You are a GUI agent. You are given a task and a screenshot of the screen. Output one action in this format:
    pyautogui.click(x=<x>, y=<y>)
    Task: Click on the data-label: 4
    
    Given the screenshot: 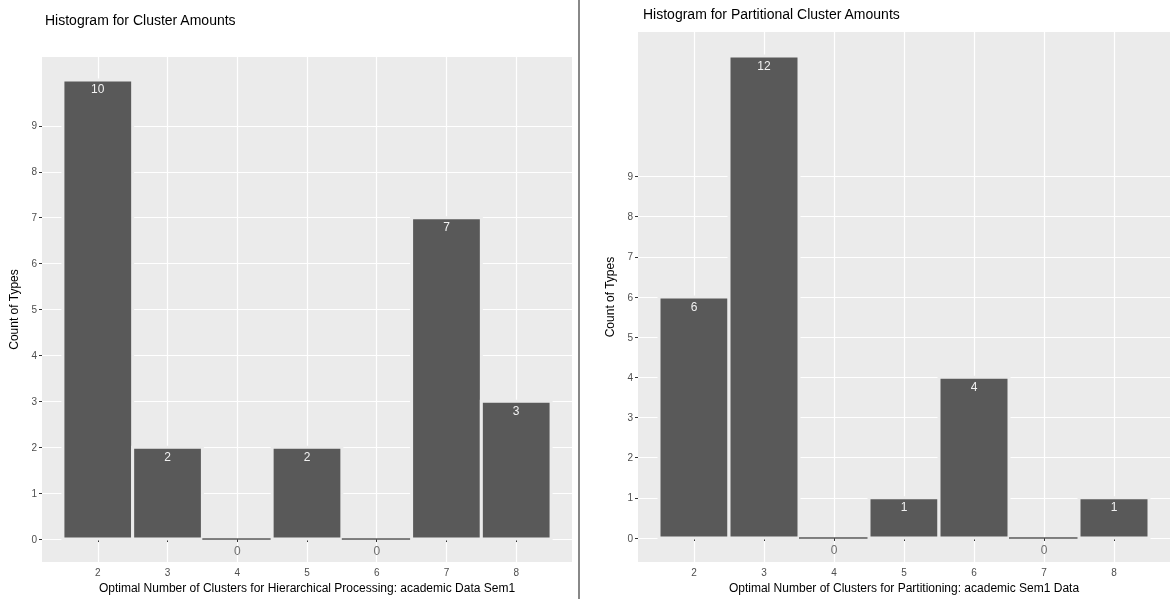 What is the action you would take?
    pyautogui.click(x=974, y=386)
    